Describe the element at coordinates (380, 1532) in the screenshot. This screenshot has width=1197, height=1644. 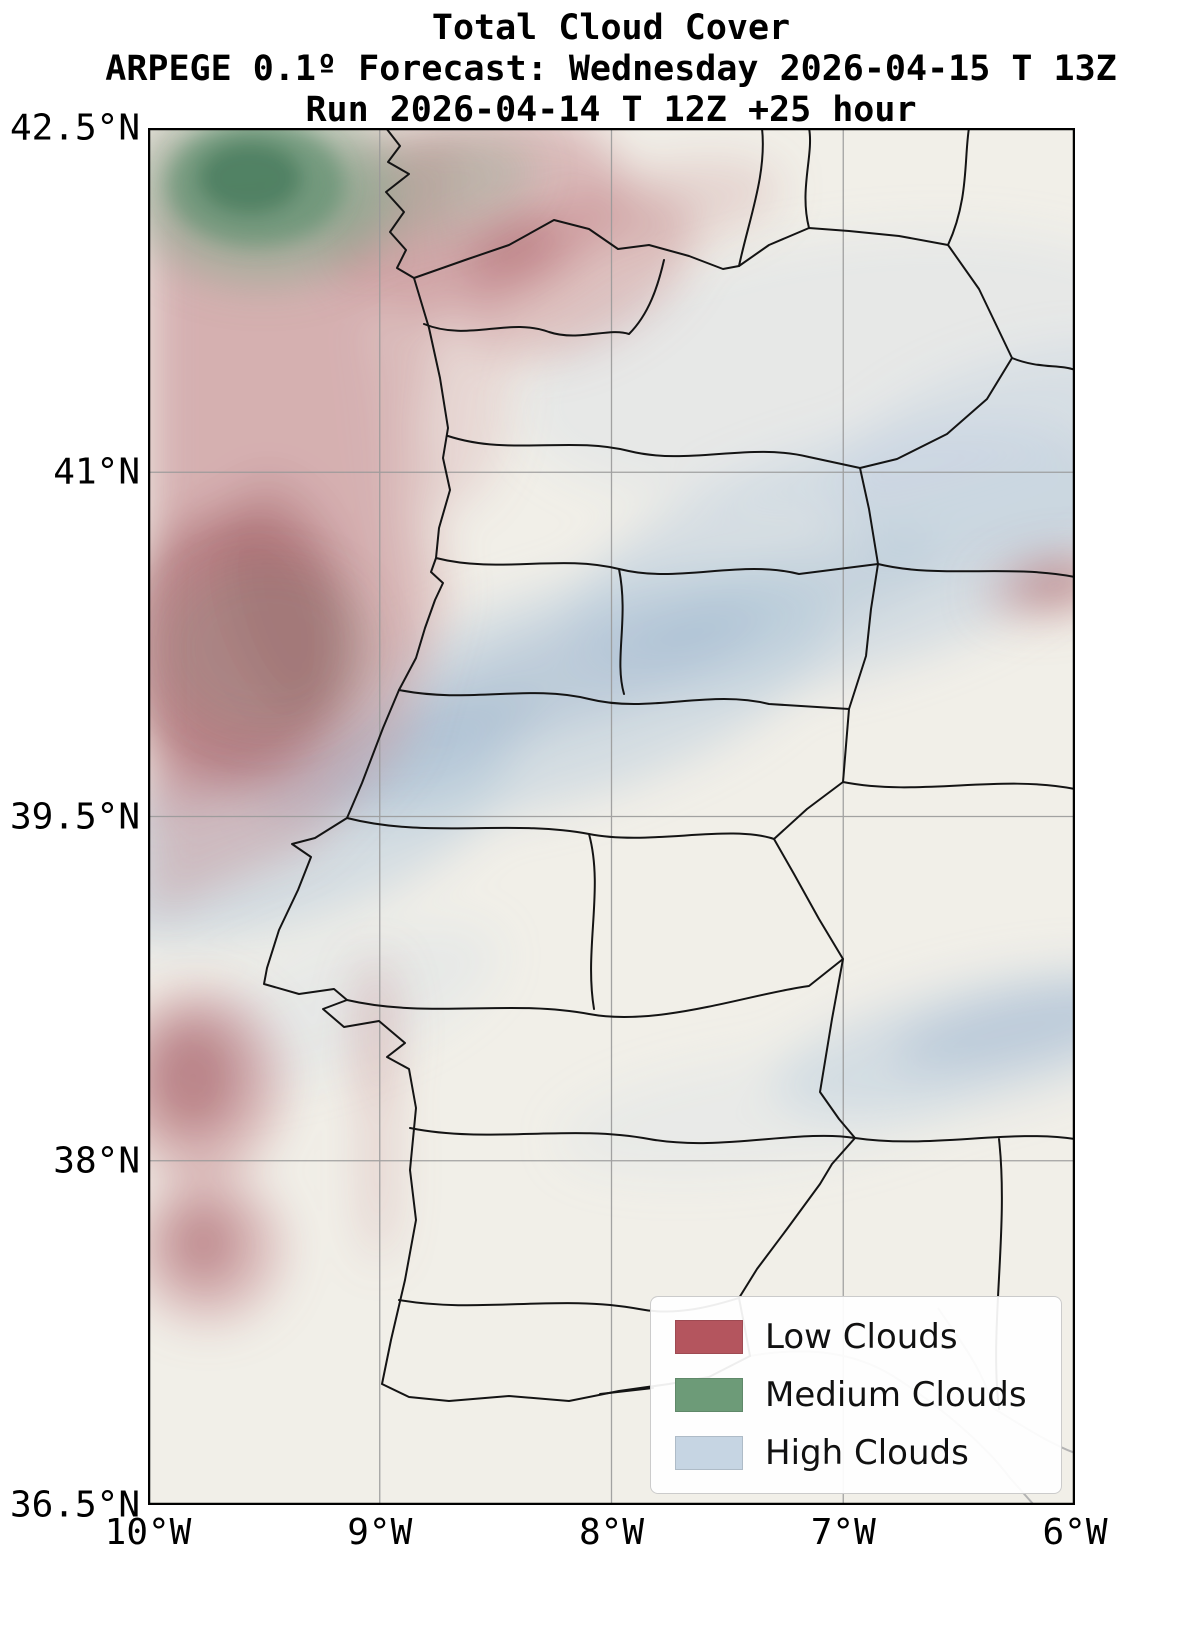
I see `x-tick-label: 9°W` at that location.